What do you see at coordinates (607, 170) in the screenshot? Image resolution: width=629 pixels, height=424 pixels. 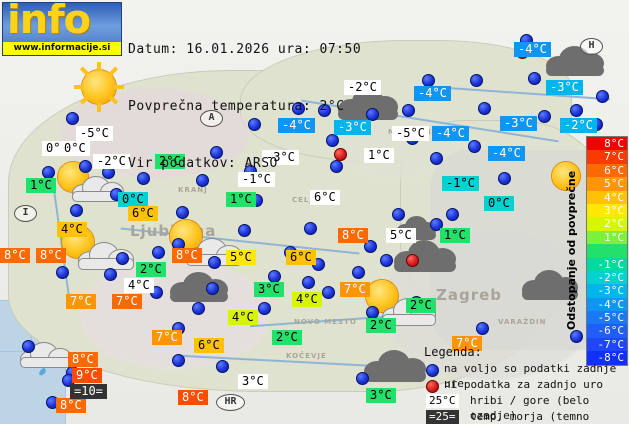 I see `color-scale-row: 6°C` at bounding box center [607, 170].